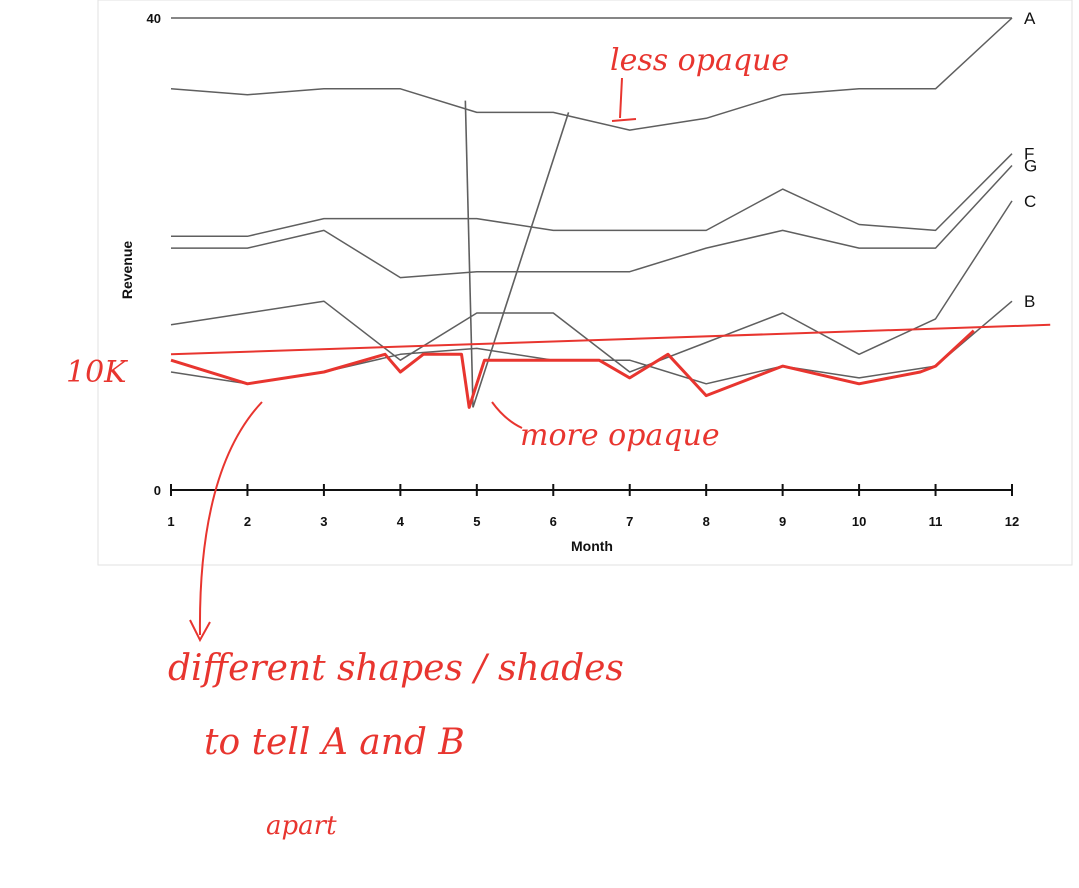 The width and height of the screenshot is (1079, 888). I want to click on series-label-a: A, so click(1030, 18).